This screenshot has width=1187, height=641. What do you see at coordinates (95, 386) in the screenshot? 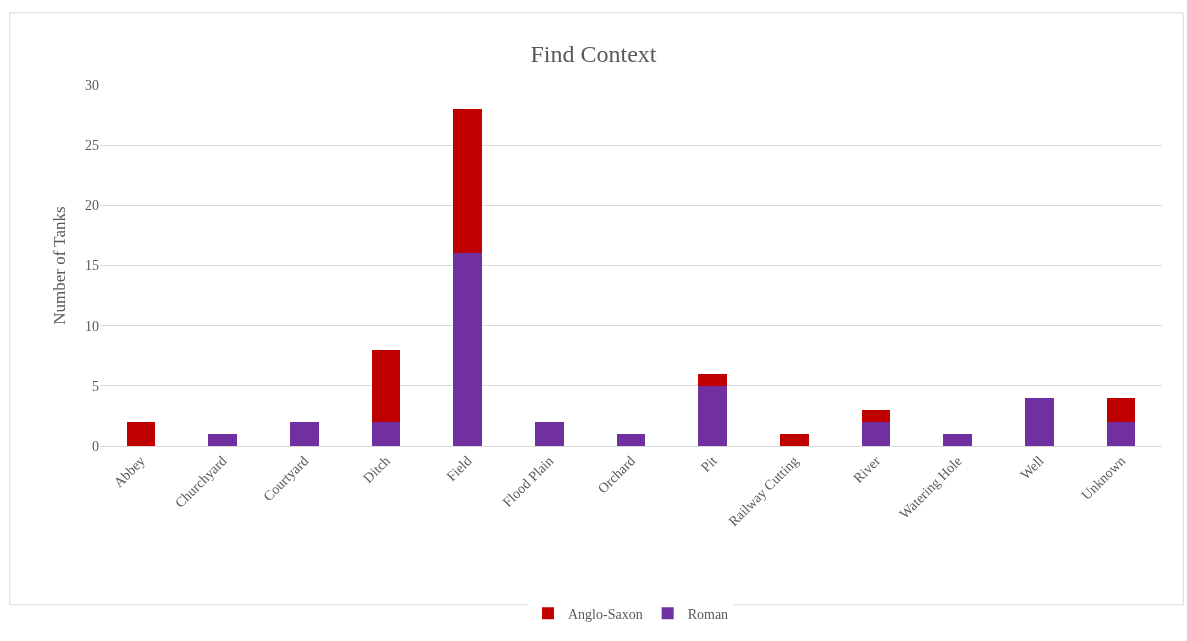
I see `y-tick-label: 5` at bounding box center [95, 386].